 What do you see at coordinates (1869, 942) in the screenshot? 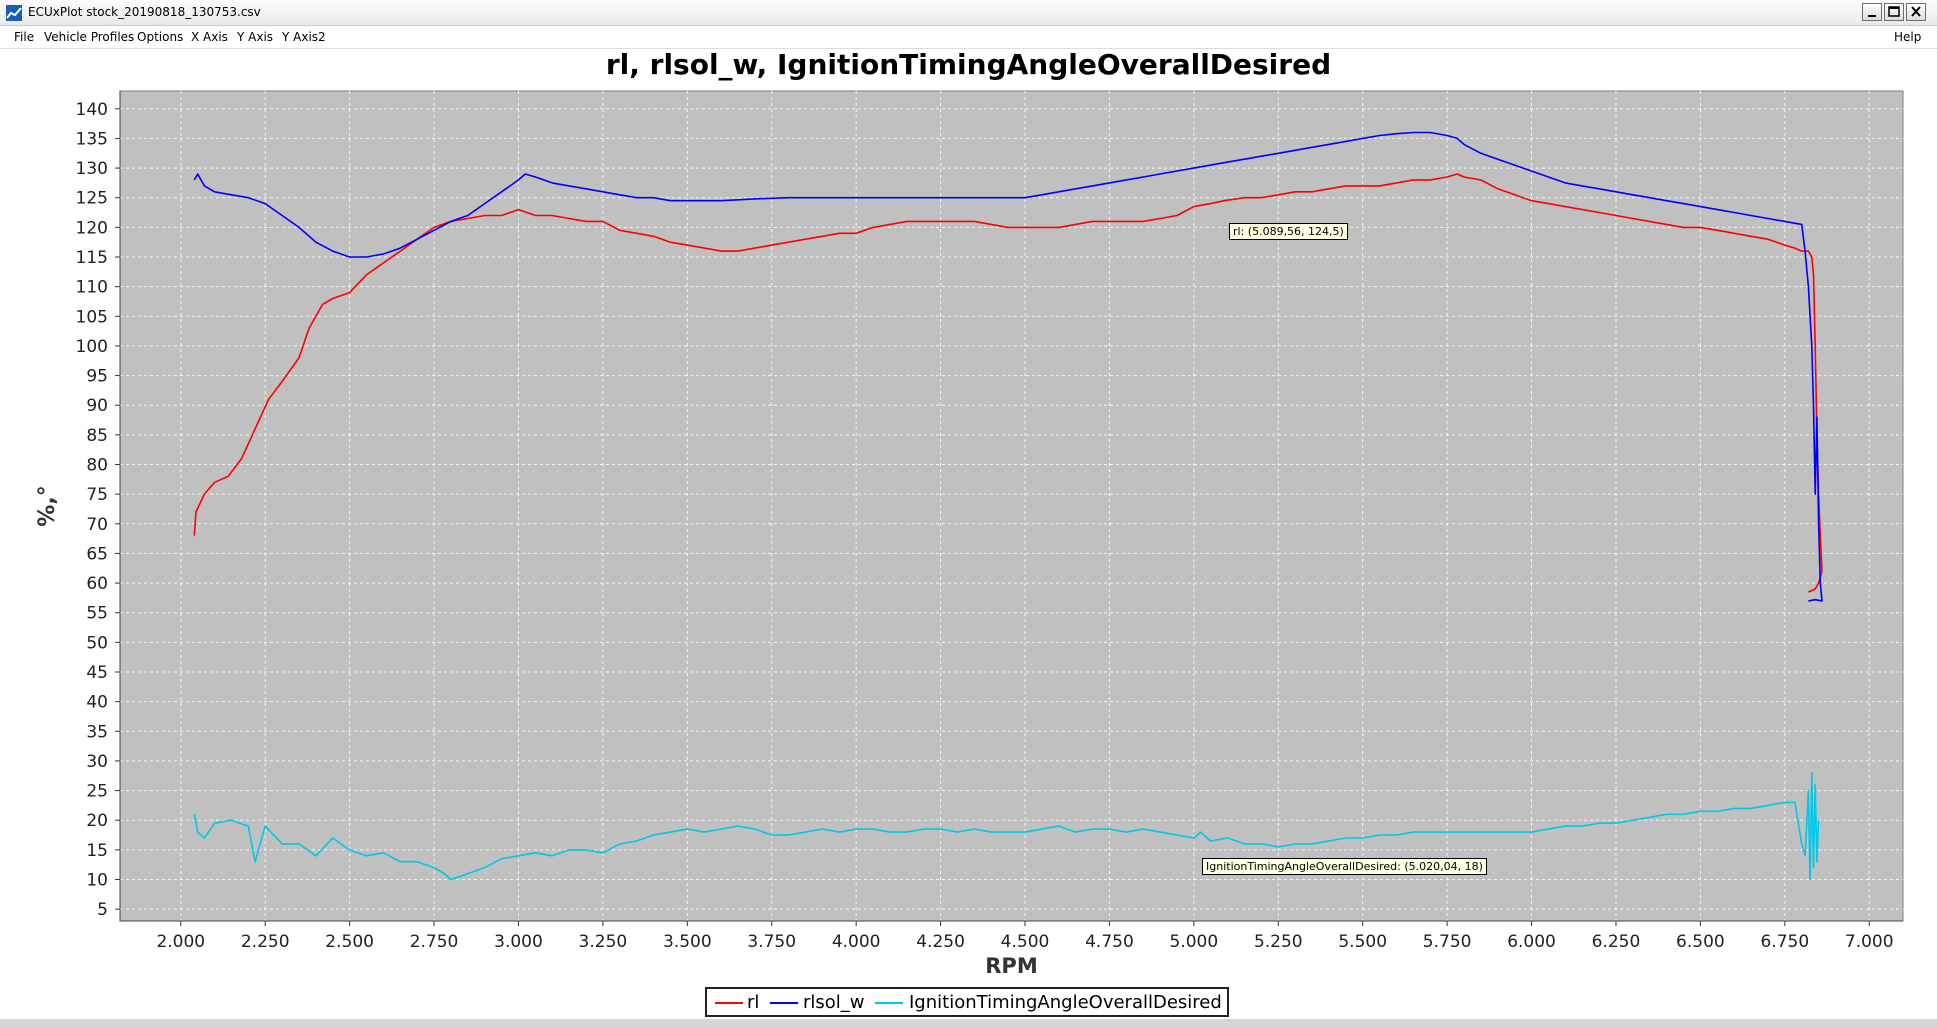
I see `x-tick-label: 7.000` at bounding box center [1869, 942].